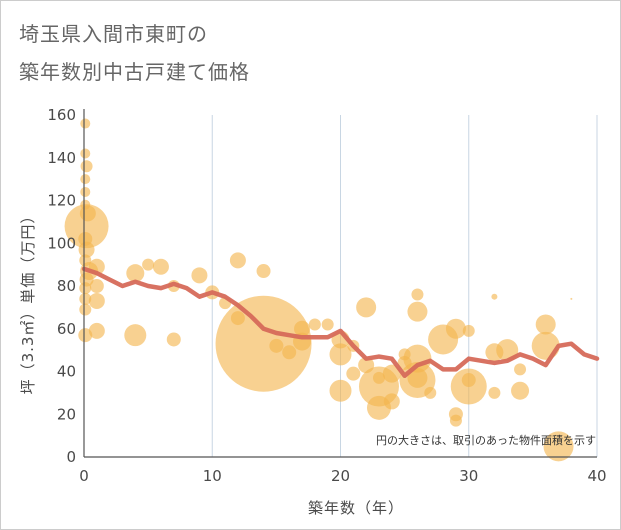 The image size is (621, 530). Describe the element at coordinates (71, 457) in the screenshot. I see `y-tick-label-0: 0` at that location.